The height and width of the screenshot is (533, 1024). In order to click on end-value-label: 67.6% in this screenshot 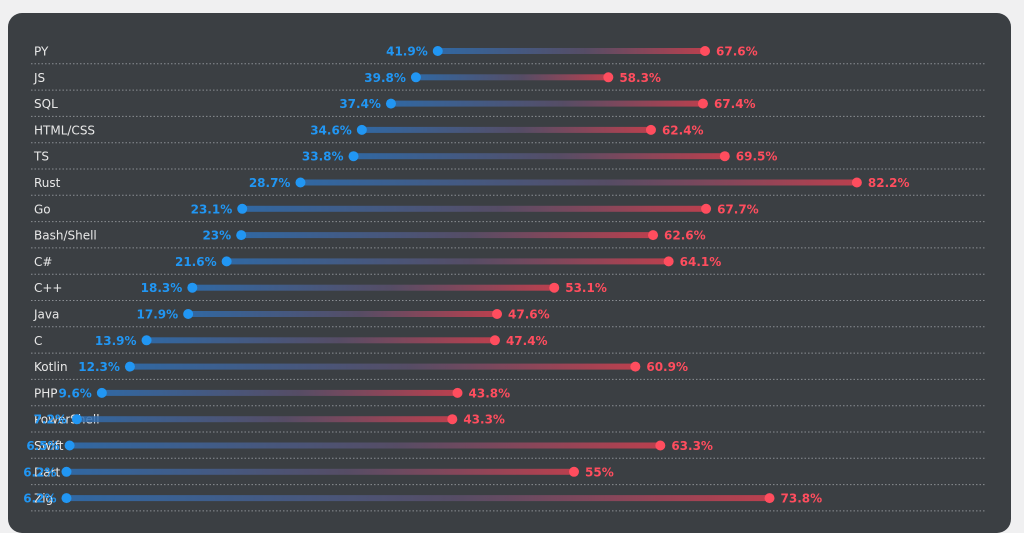, I will do `click(737, 52)`.